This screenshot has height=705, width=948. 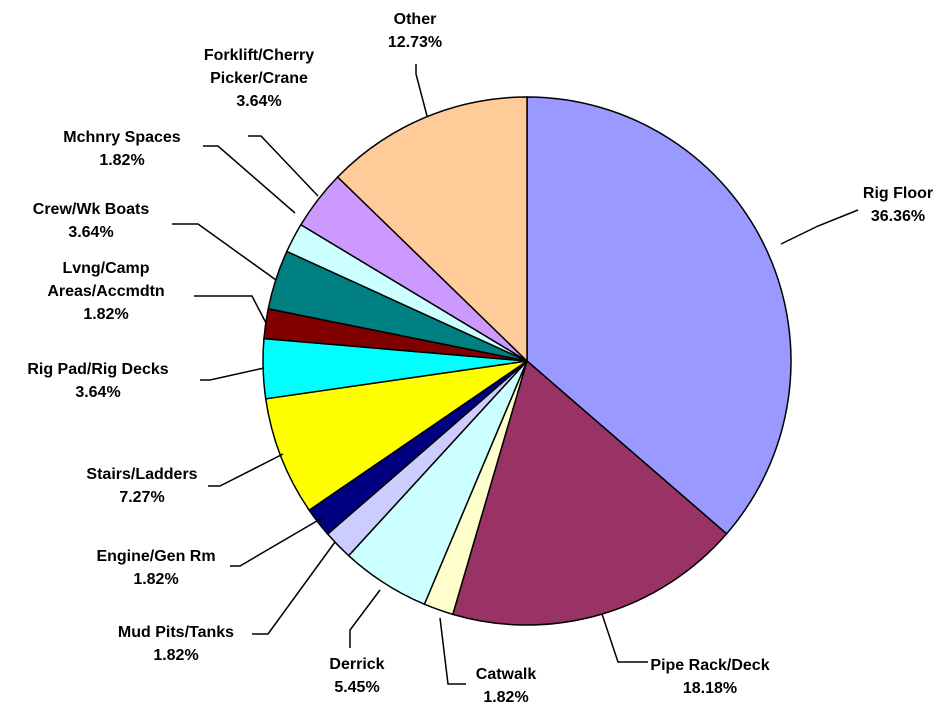 I want to click on leader-line-derrick, so click(x=365, y=618).